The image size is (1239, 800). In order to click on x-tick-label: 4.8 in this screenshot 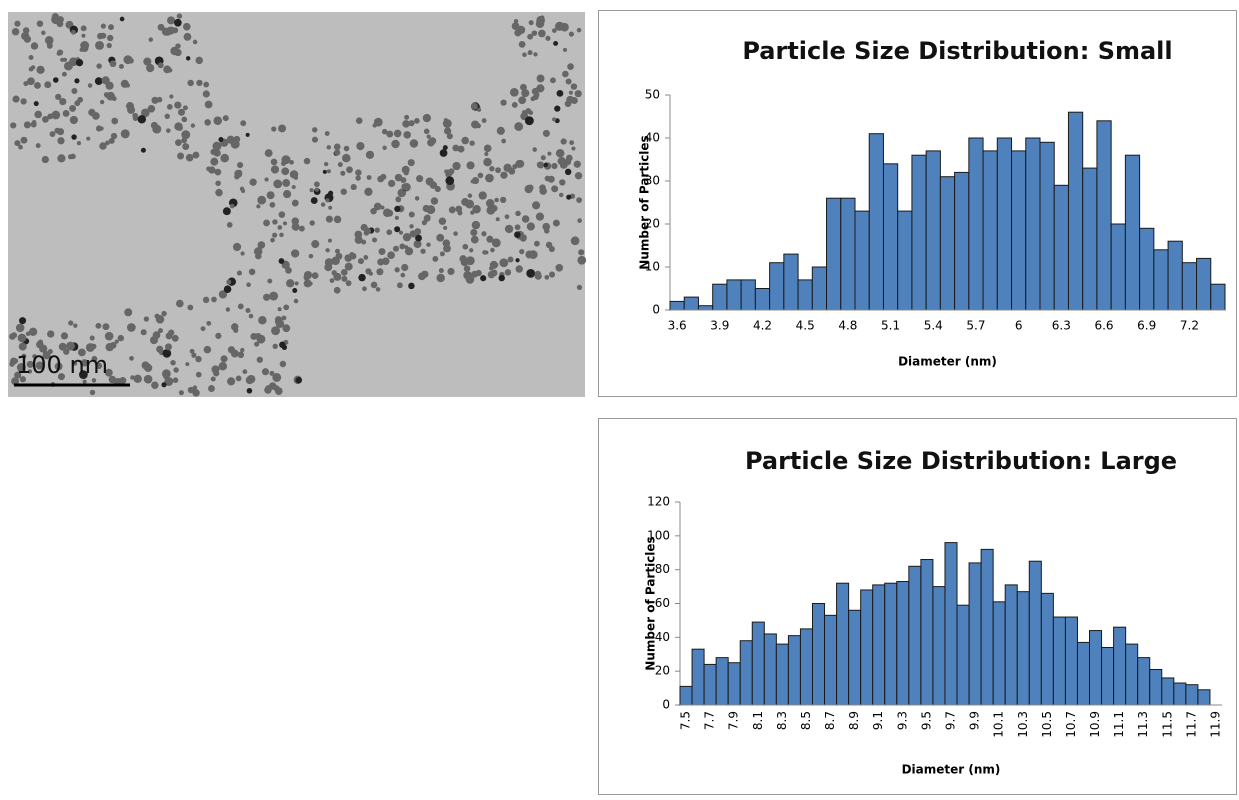, I will do `click(847, 326)`.